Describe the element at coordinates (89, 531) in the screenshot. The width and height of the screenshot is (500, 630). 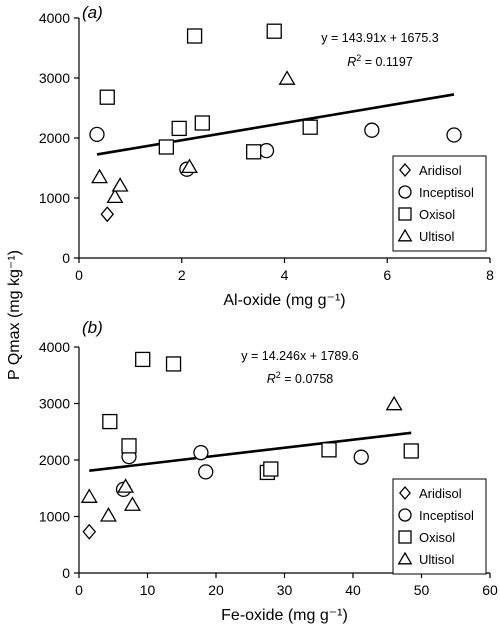
I see `panel-b-point-aridisol` at that location.